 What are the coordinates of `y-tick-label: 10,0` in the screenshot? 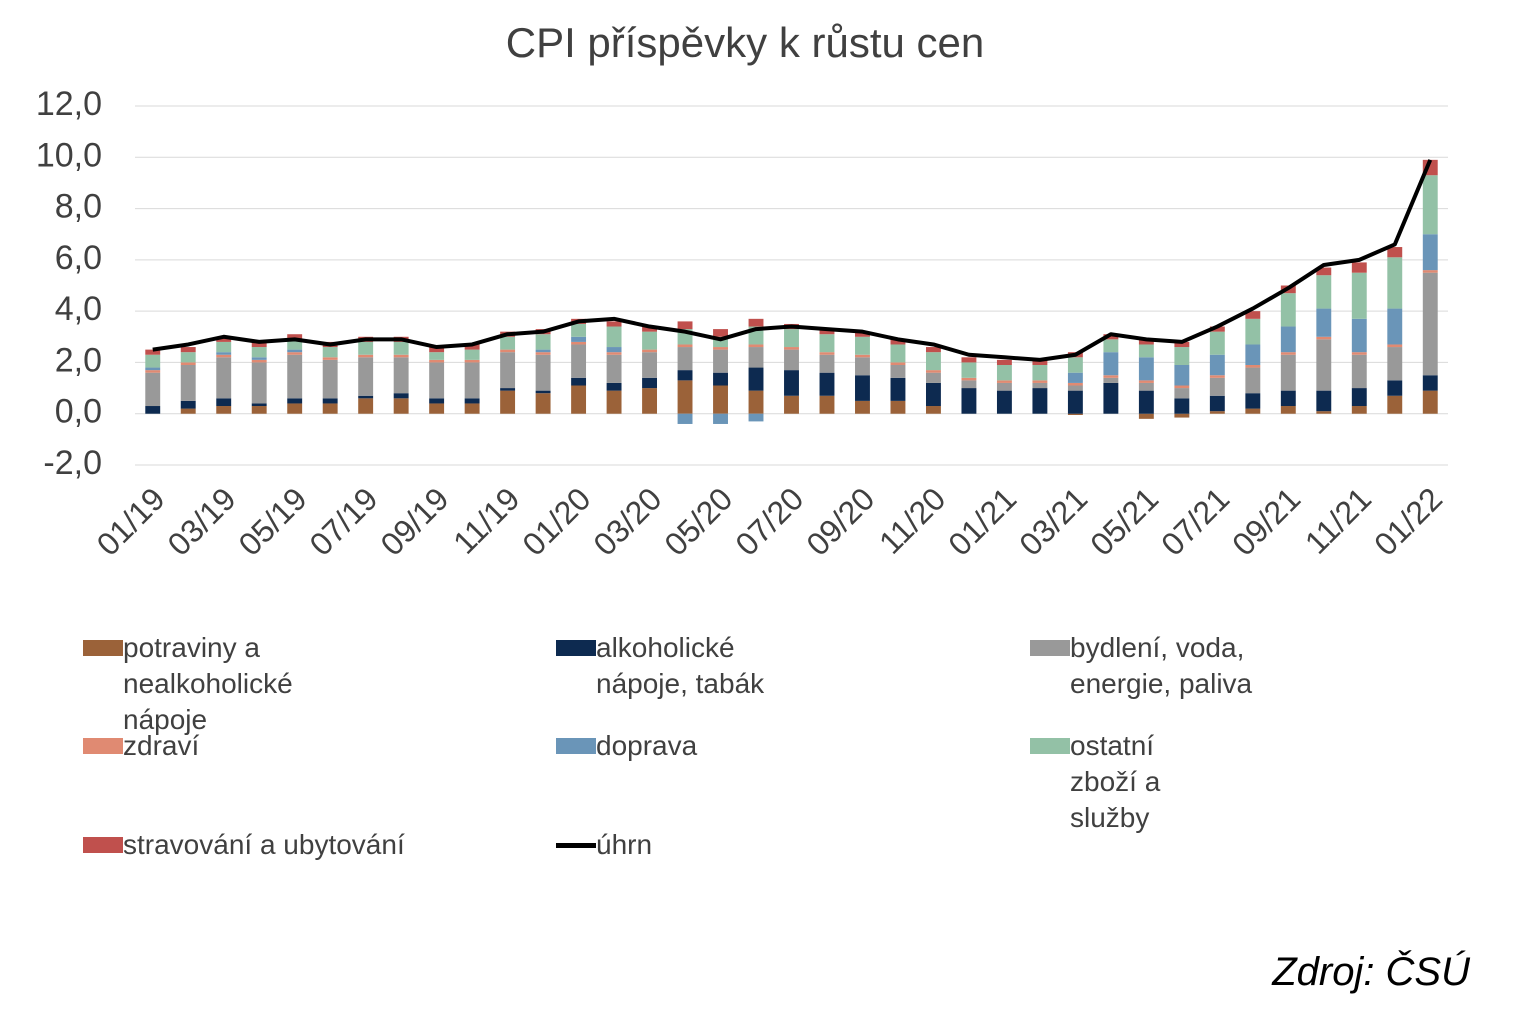 It's located at (69, 155).